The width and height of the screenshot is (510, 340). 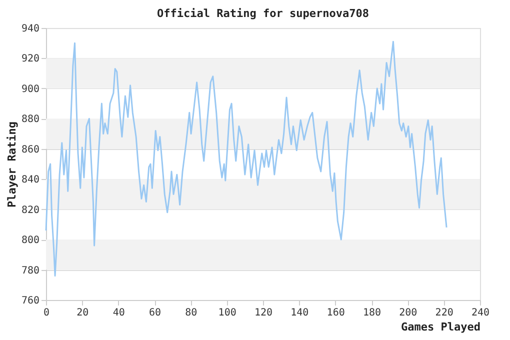 I want to click on y-axis-title: Player Rating, so click(x=11, y=164).